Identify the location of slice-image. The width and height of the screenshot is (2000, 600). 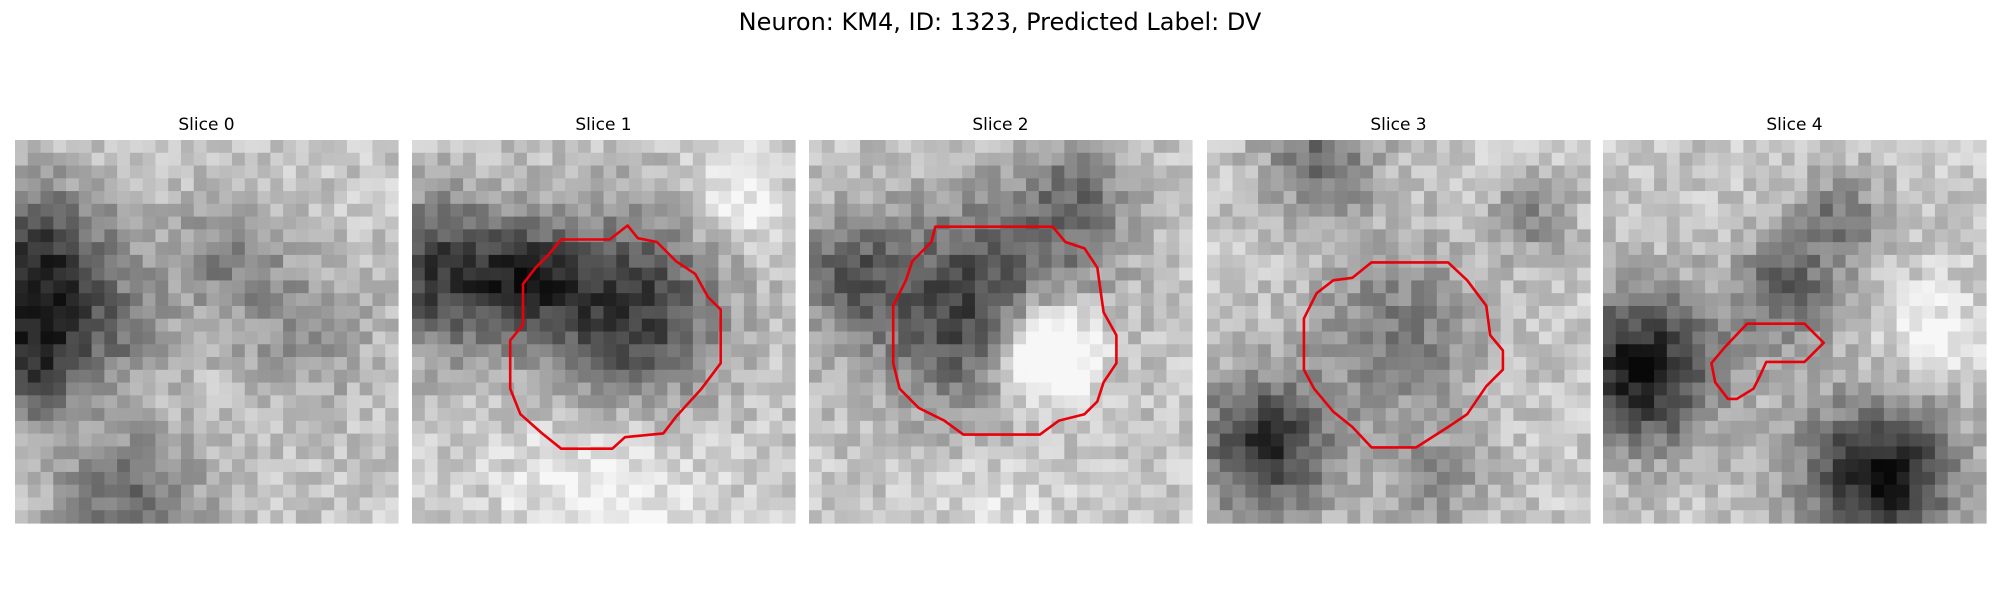
(207, 332).